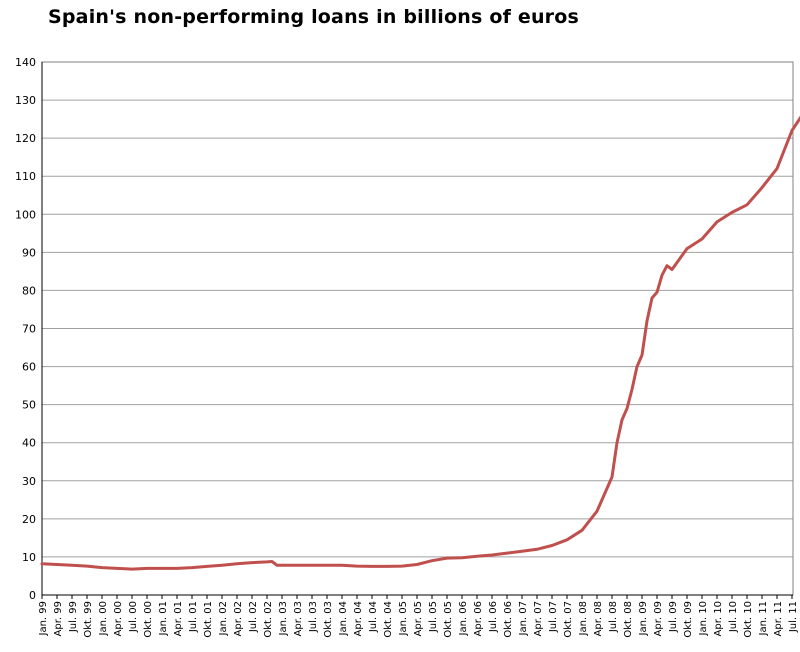 The image size is (800, 652). Describe the element at coordinates (538, 618) in the screenshot. I see `x-tick-label: Apr. 07` at that location.